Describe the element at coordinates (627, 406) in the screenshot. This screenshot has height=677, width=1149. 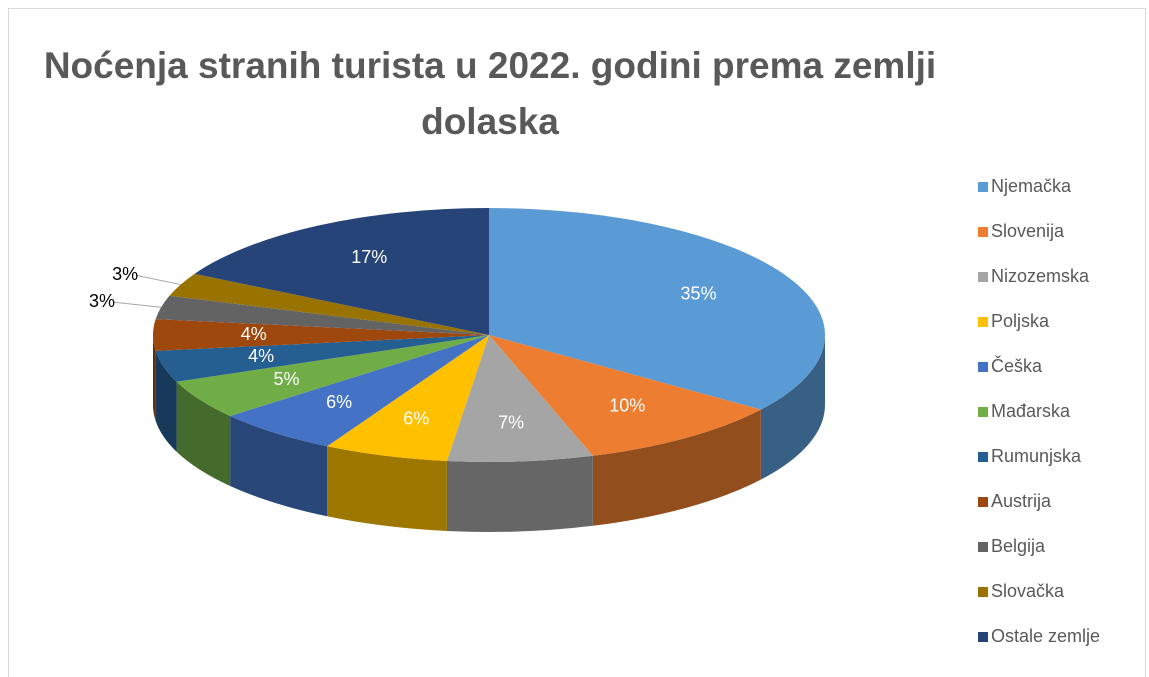
I see `data-label: 10%` at that location.